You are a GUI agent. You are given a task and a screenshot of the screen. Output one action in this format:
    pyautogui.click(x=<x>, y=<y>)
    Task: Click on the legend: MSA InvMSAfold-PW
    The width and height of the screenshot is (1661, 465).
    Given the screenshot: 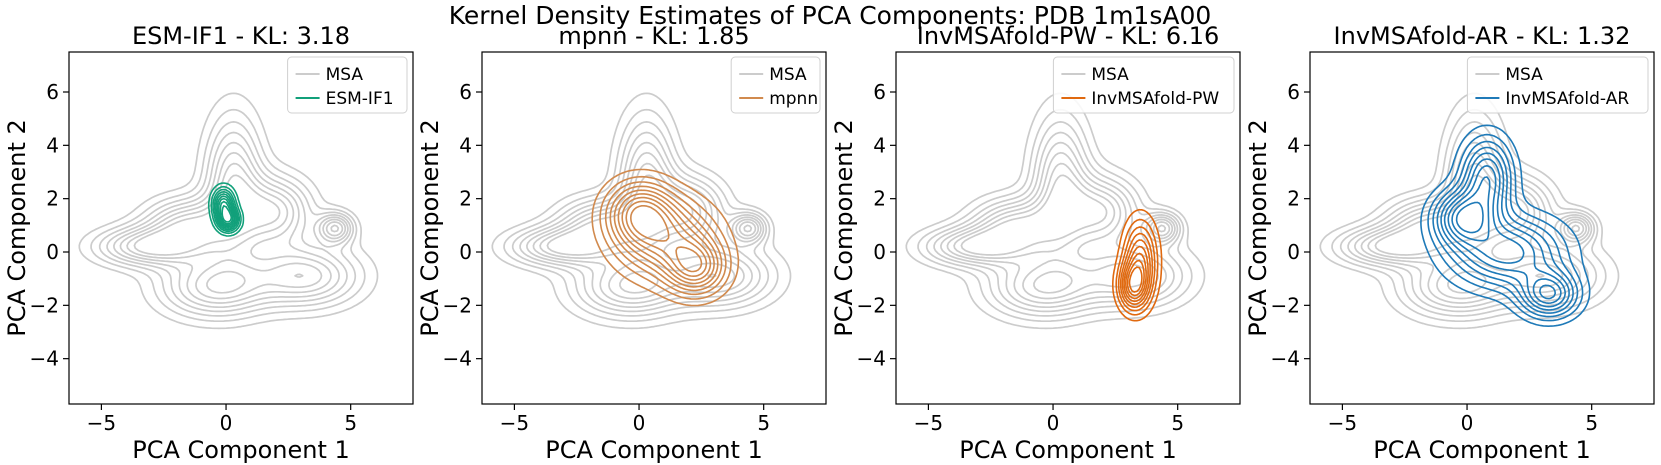 What is the action you would take?
    pyautogui.click(x=1143, y=85)
    